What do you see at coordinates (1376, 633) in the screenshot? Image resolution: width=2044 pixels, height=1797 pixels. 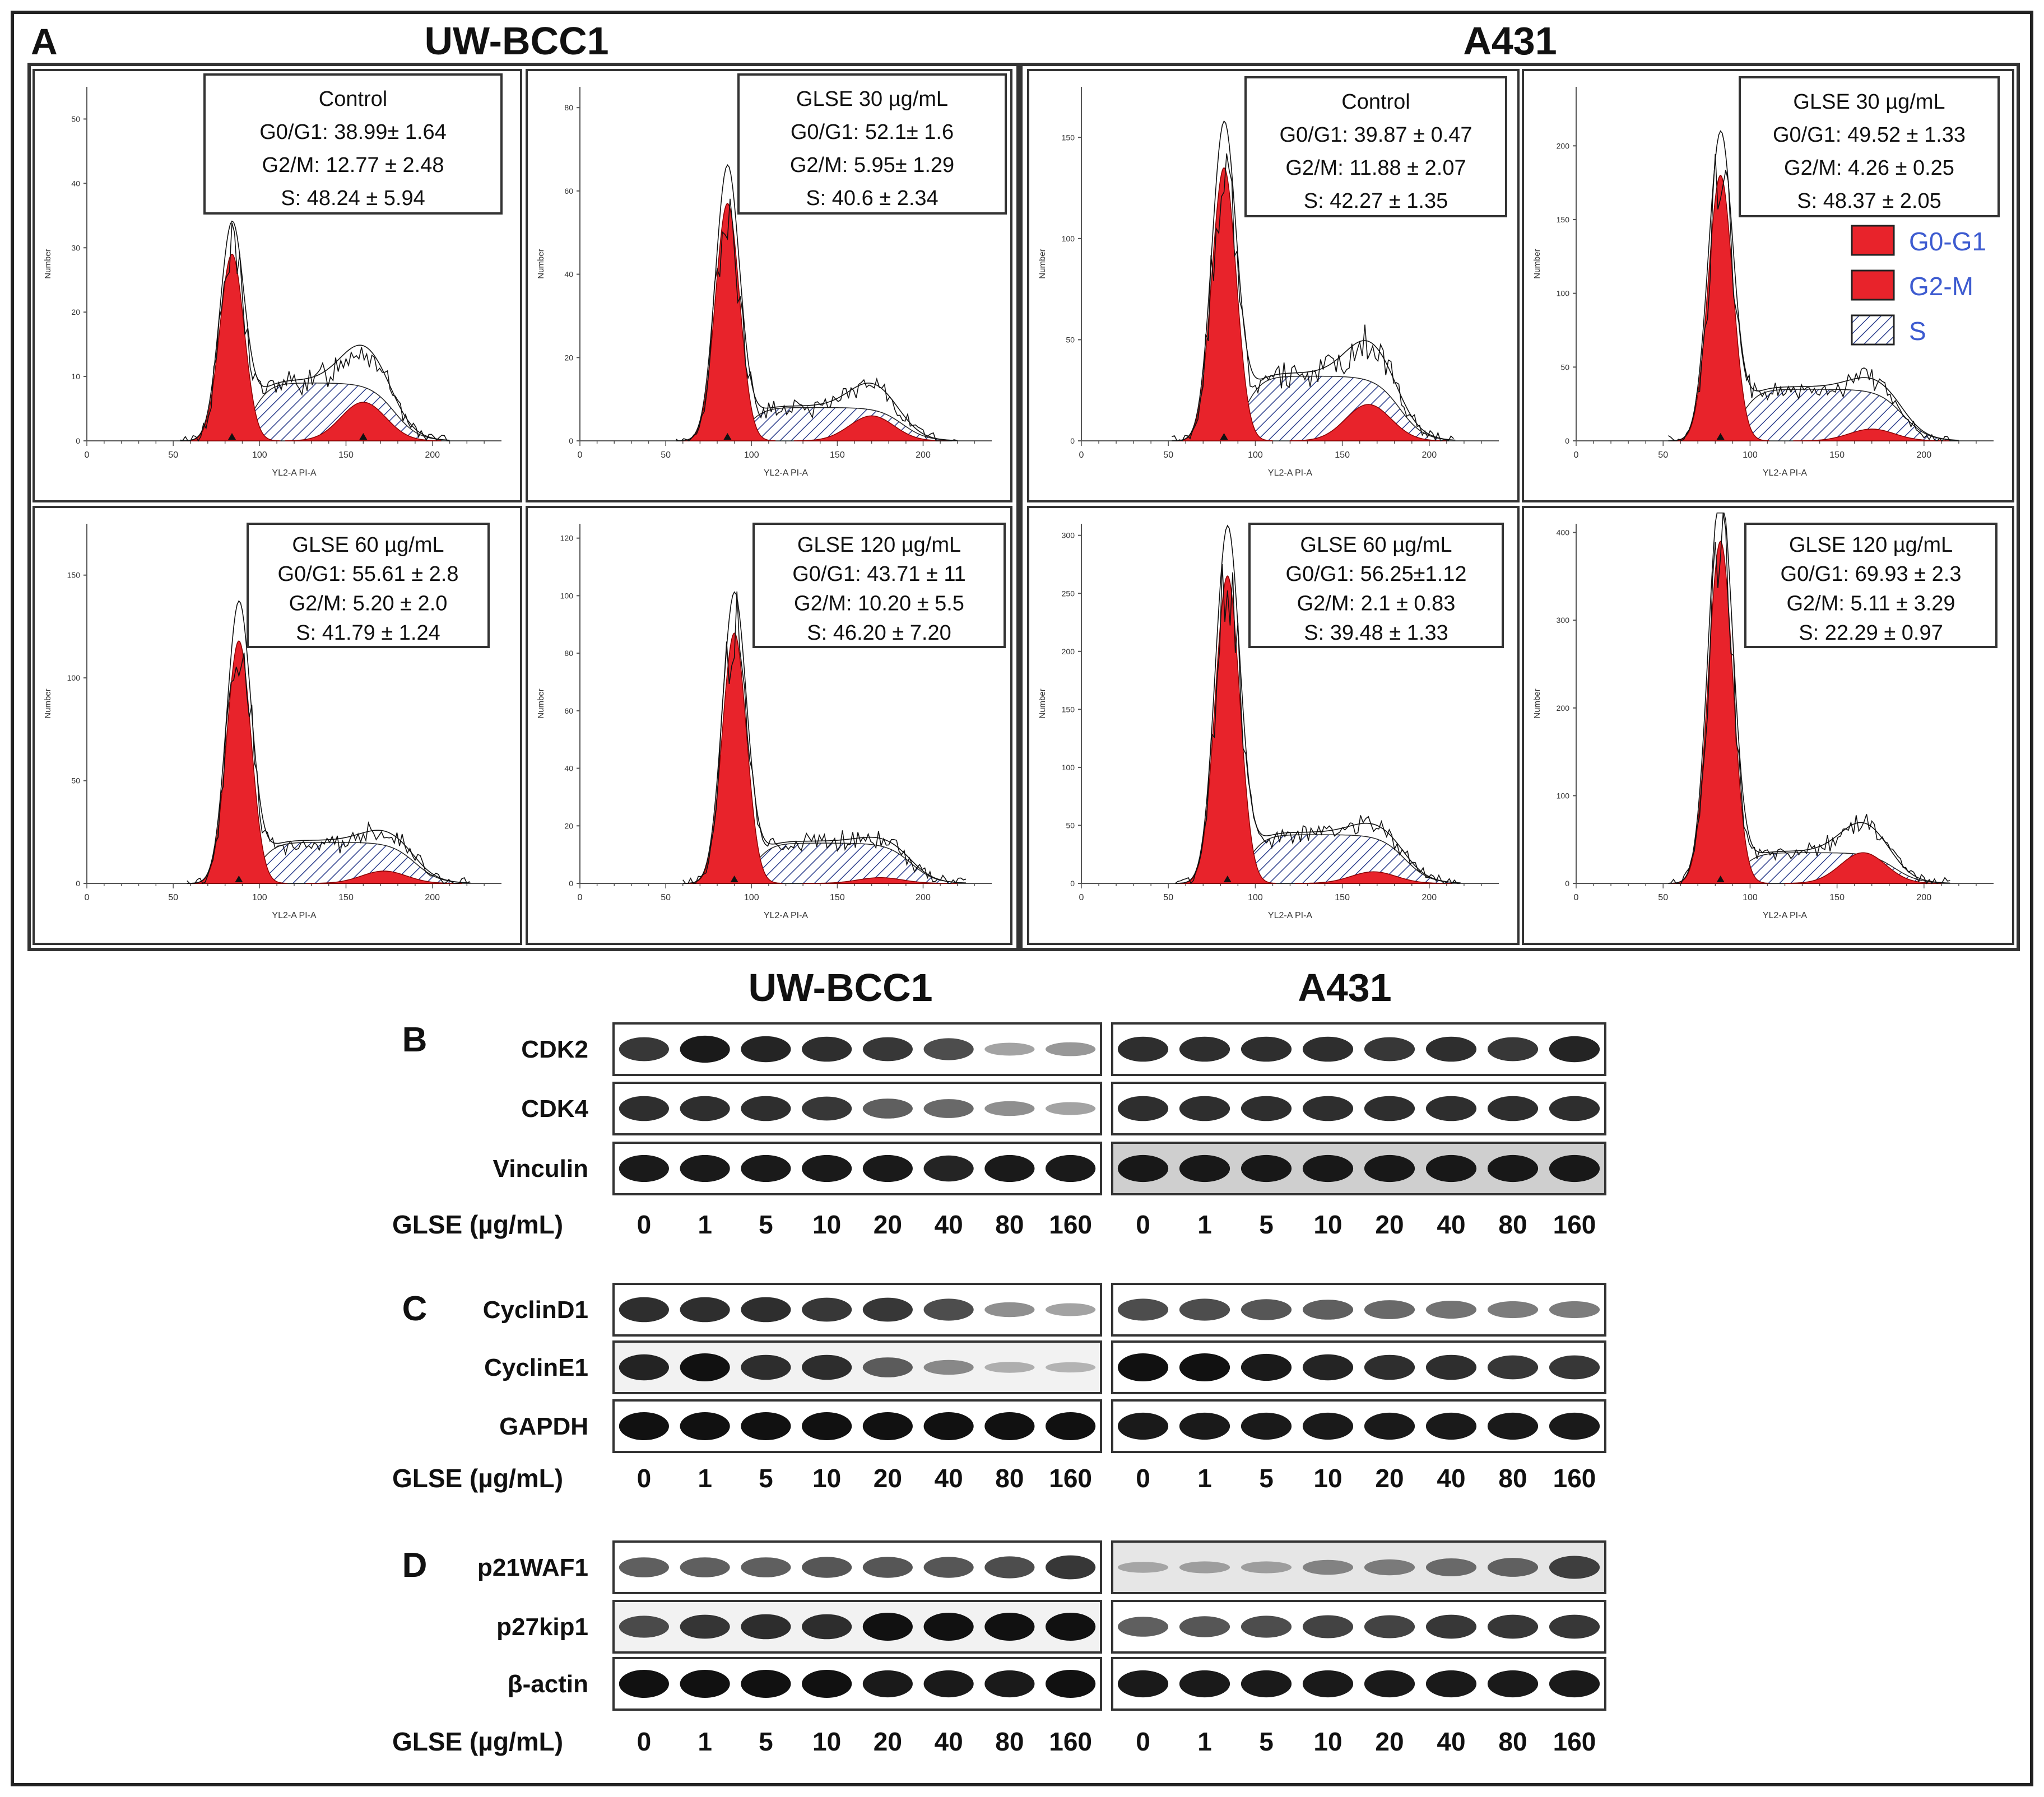 I see `phase-stat: S: 39.48 ± 1.33` at bounding box center [1376, 633].